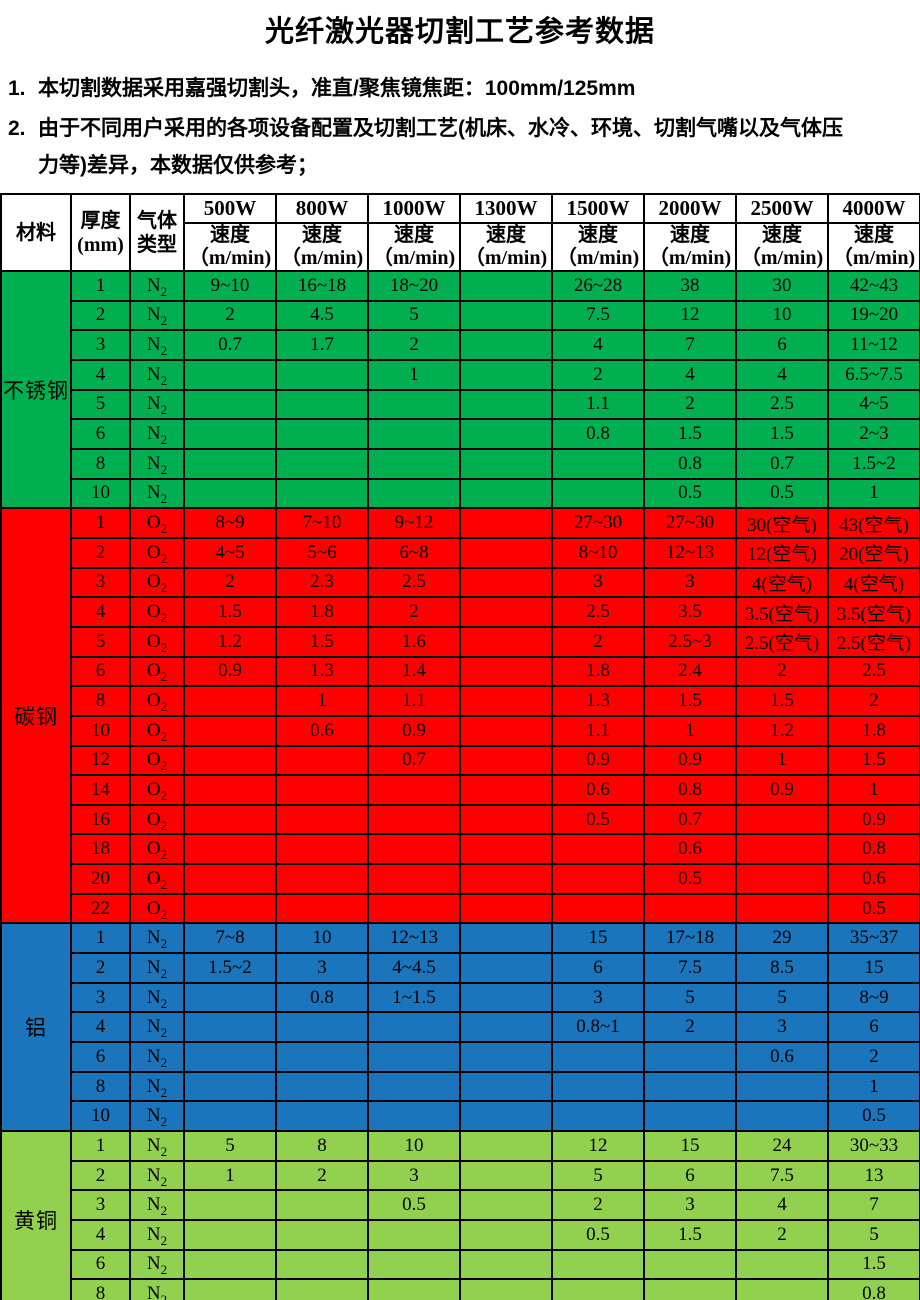  What do you see at coordinates (414, 641) in the screenshot?
I see `speed-cell: 1.6` at bounding box center [414, 641].